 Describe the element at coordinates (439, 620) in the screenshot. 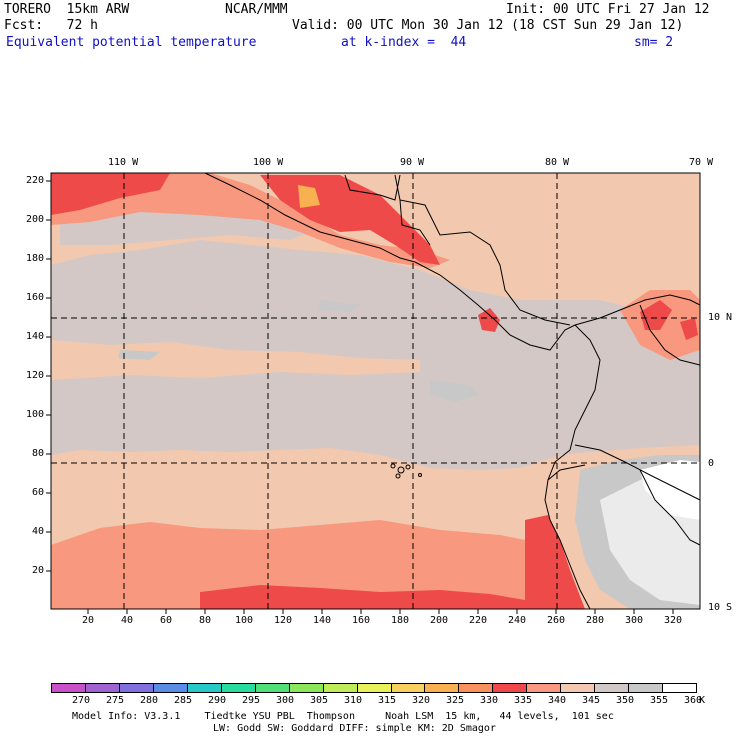

I see `grid-x-label: 200` at that location.